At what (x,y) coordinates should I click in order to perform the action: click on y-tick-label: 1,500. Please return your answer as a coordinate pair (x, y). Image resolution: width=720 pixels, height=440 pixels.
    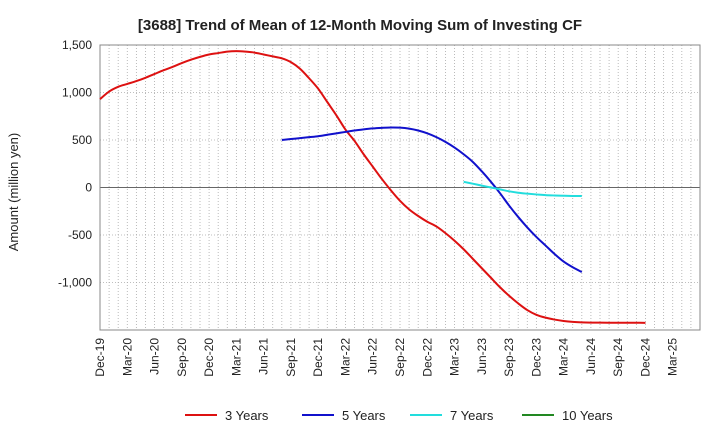
    Looking at the image, I should click on (77, 45).